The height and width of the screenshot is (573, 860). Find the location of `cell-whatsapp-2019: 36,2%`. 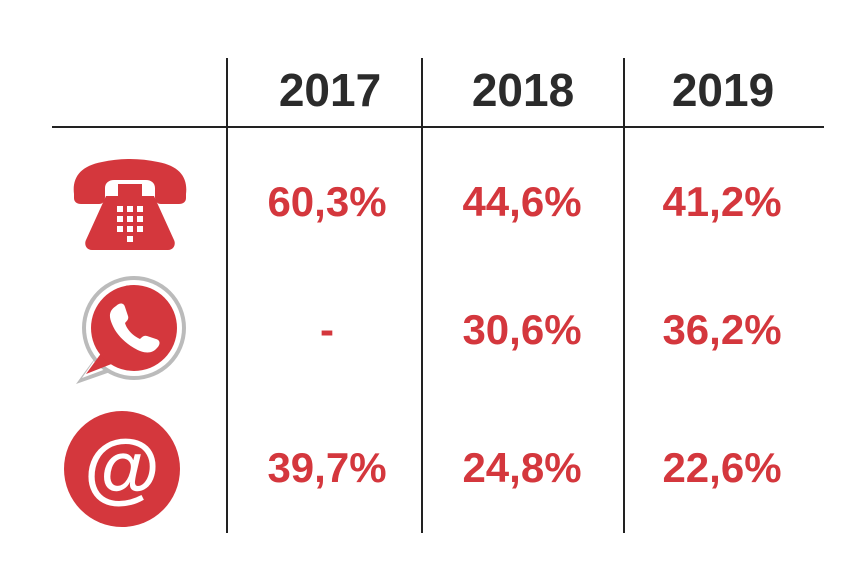

cell-whatsapp-2019: 36,2% is located at coordinates (722, 329).